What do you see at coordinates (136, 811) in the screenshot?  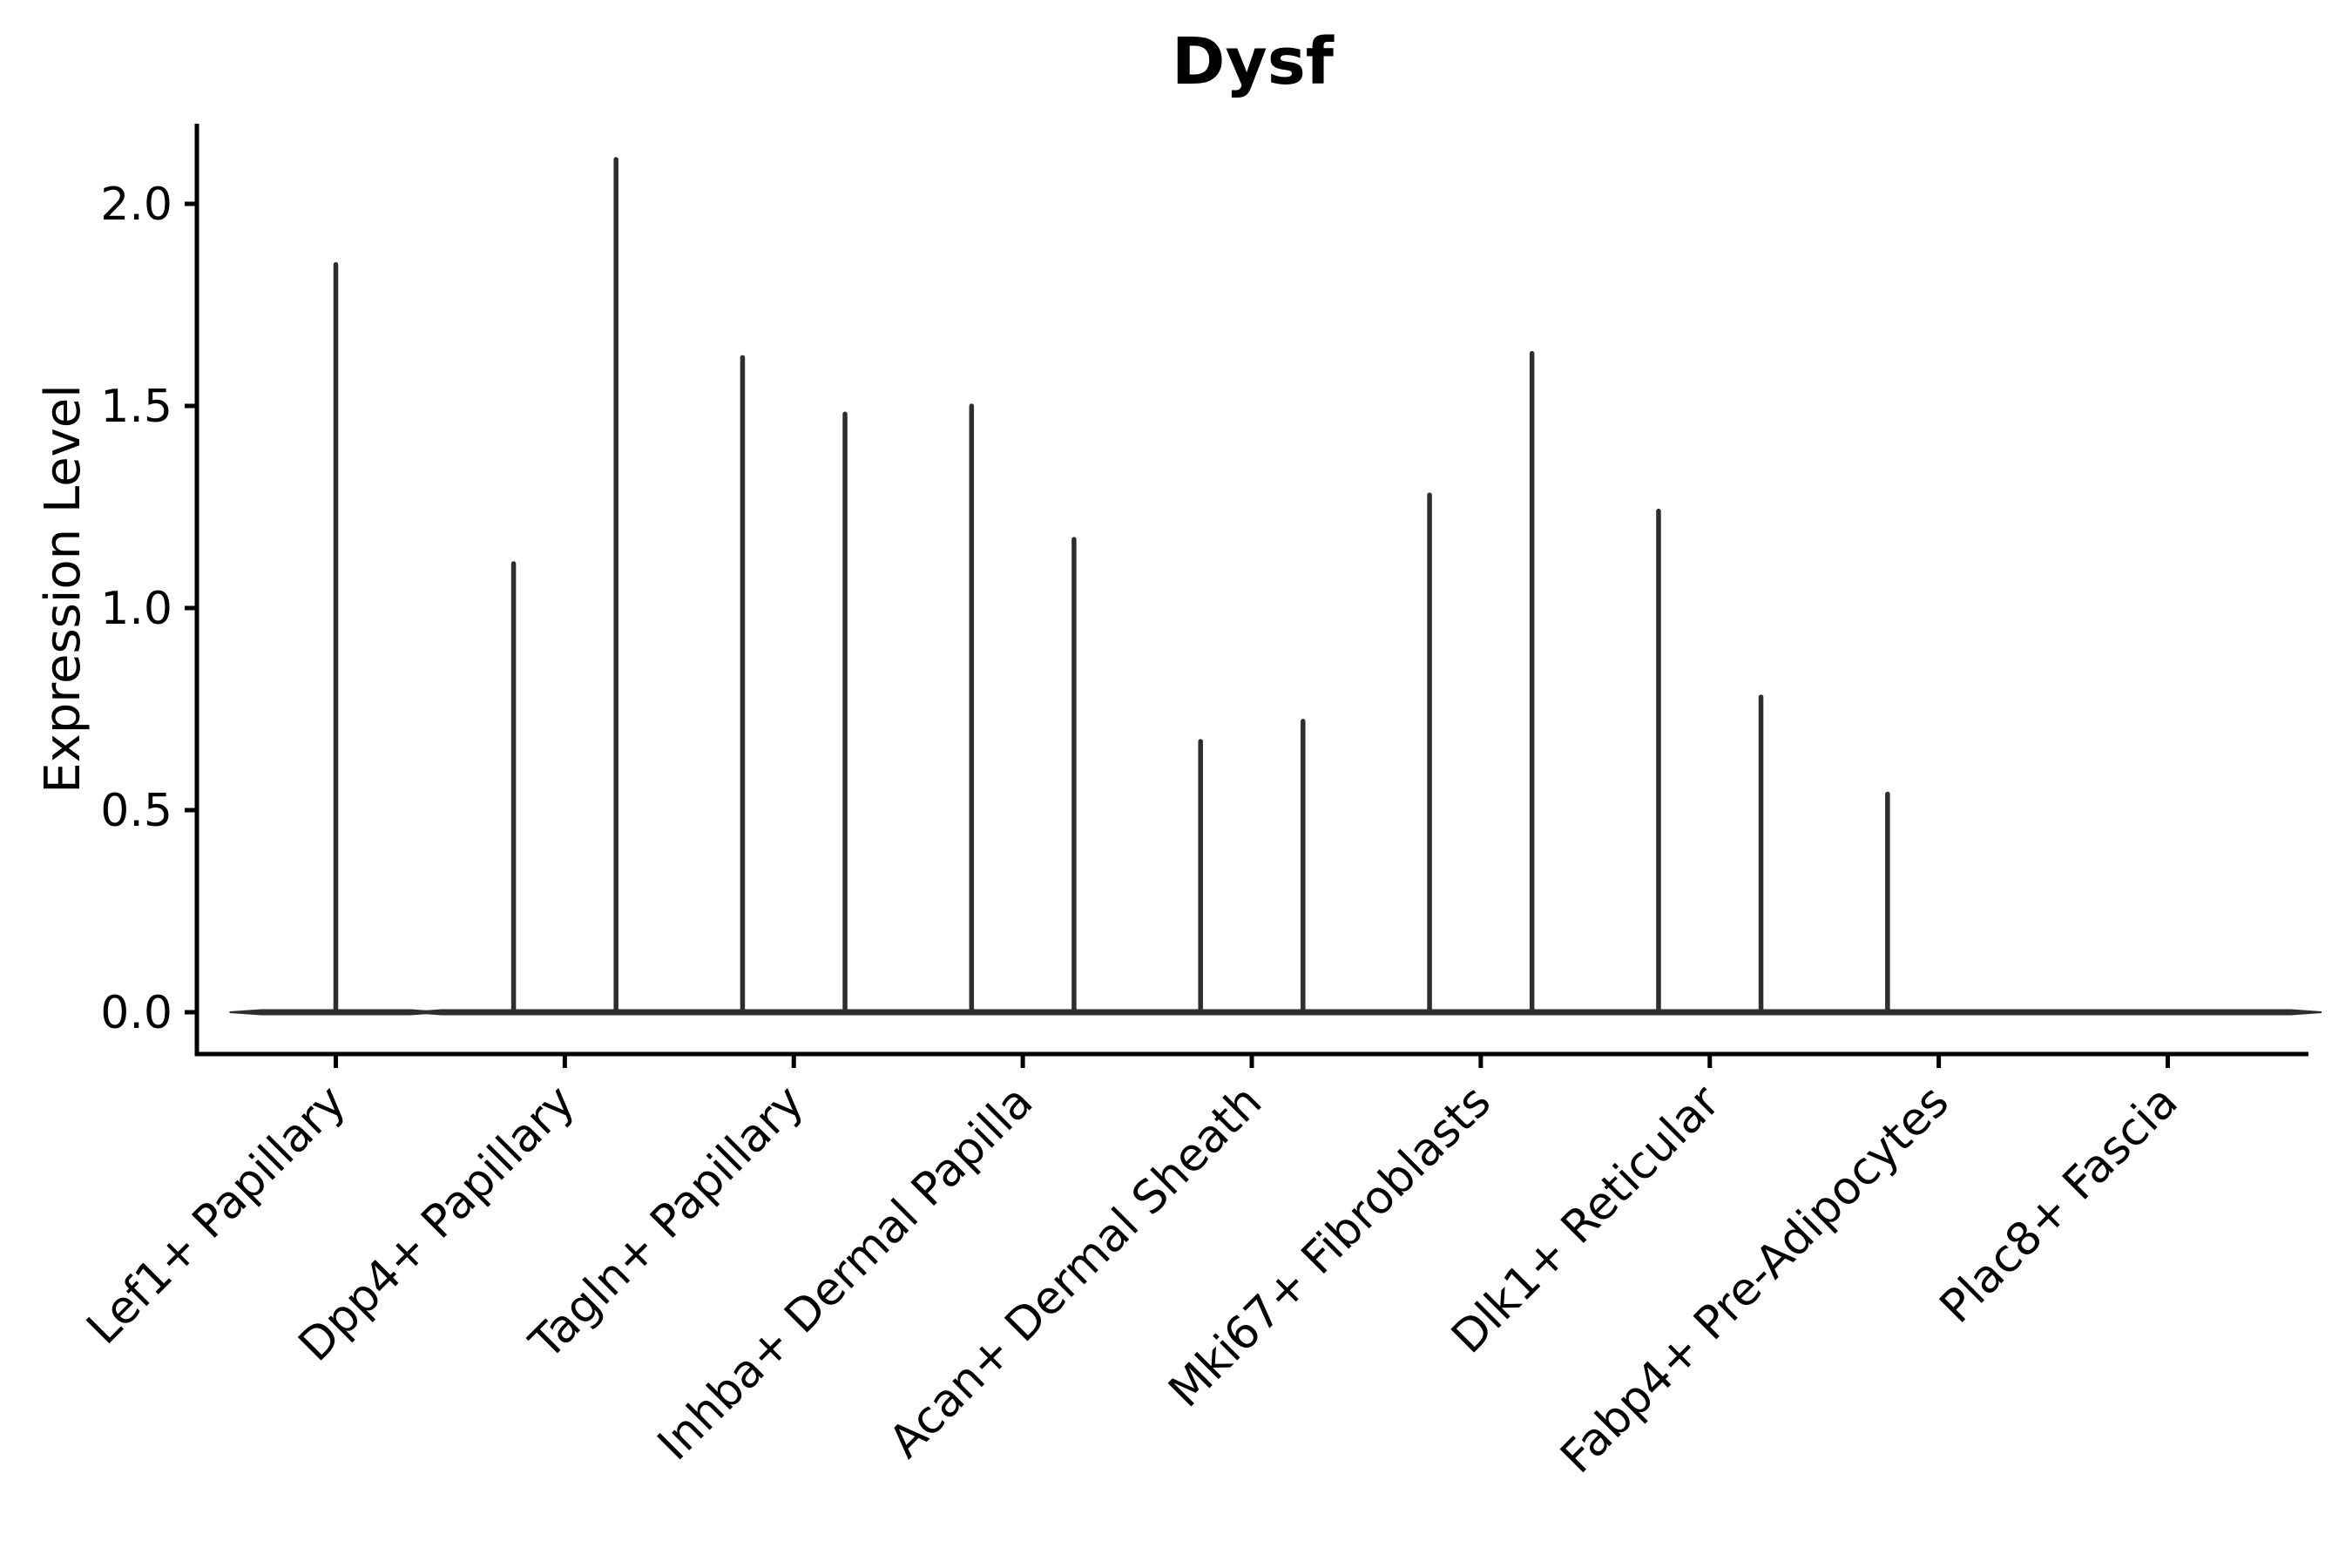 I see `y-tick-label: 0.5` at bounding box center [136, 811].